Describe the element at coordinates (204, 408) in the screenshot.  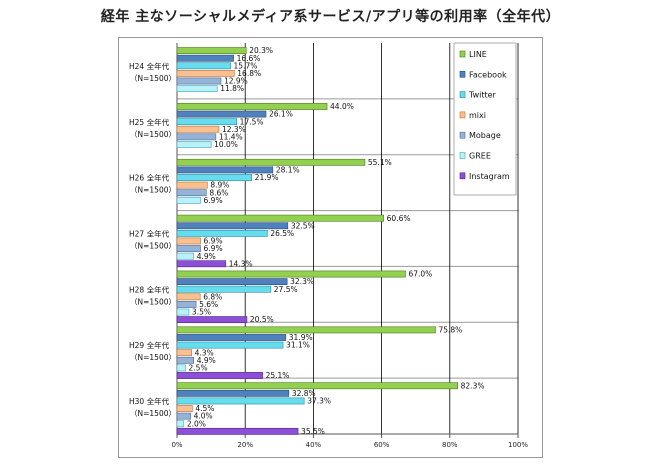
I see `data-label: 4.5%` at that location.